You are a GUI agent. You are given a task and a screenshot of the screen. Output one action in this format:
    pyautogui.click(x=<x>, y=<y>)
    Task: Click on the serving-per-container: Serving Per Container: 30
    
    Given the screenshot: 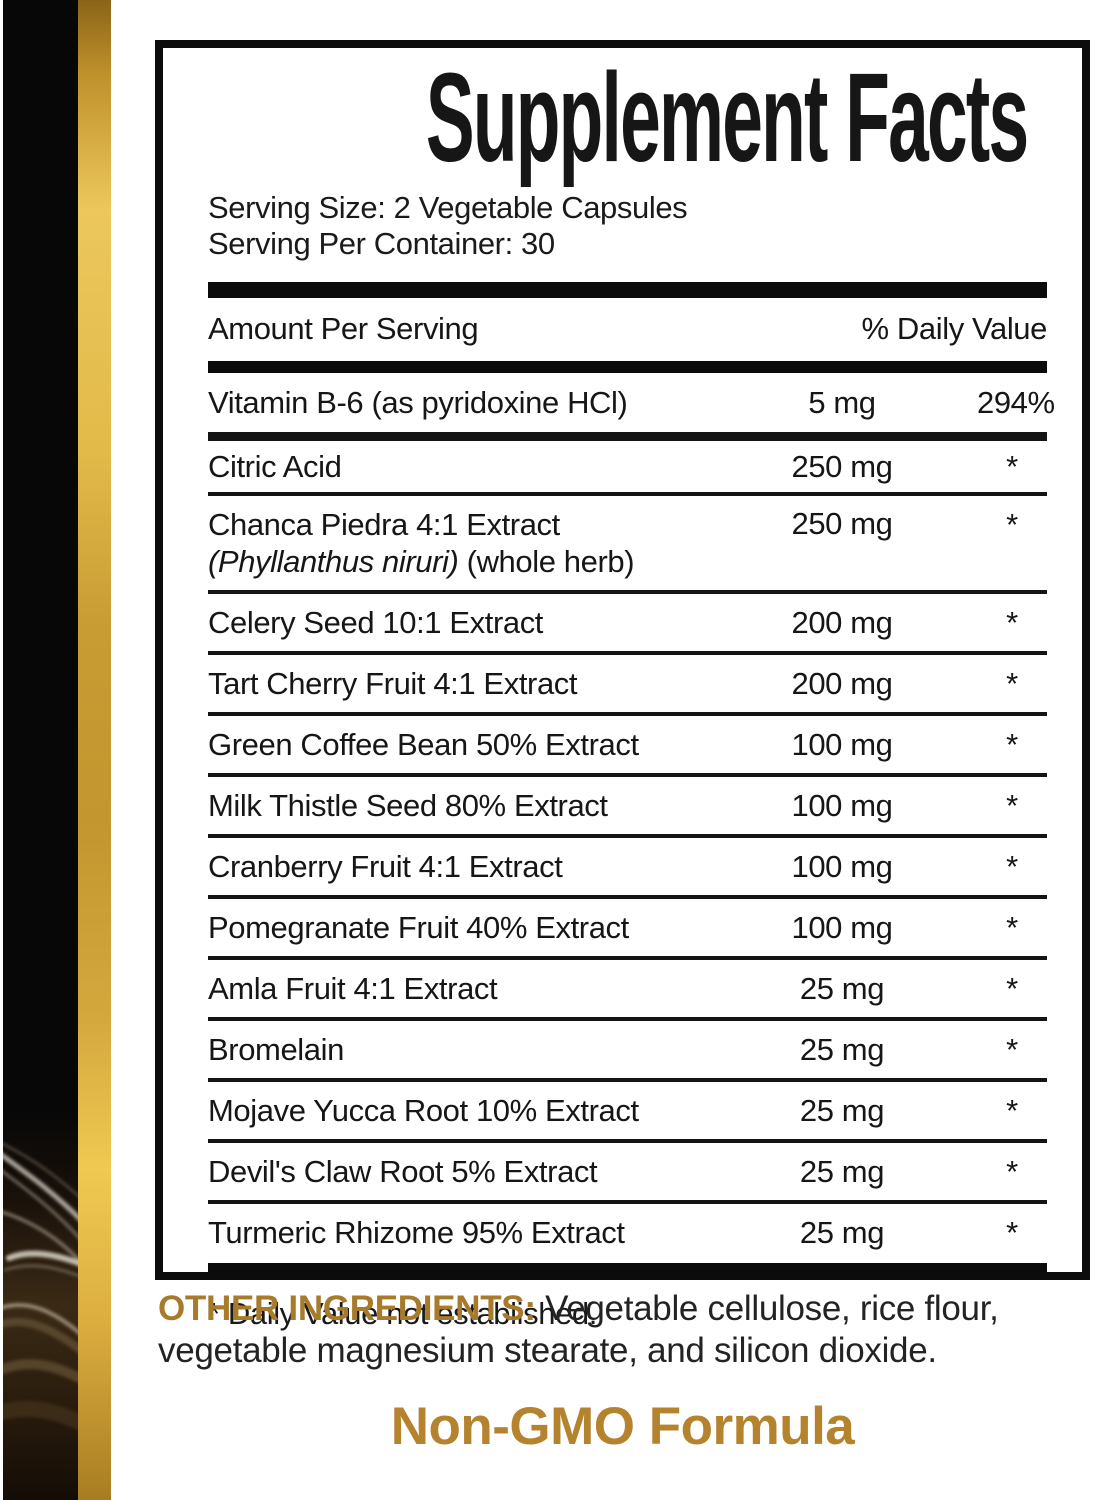 What is the action you would take?
    pyautogui.click(x=381, y=243)
    